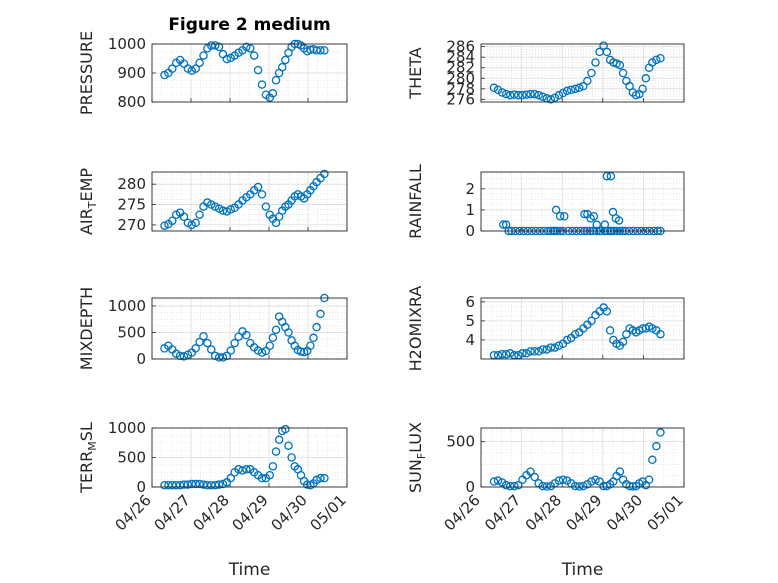  I want to click on x-tick-label: 04/27, so click(502, 512).